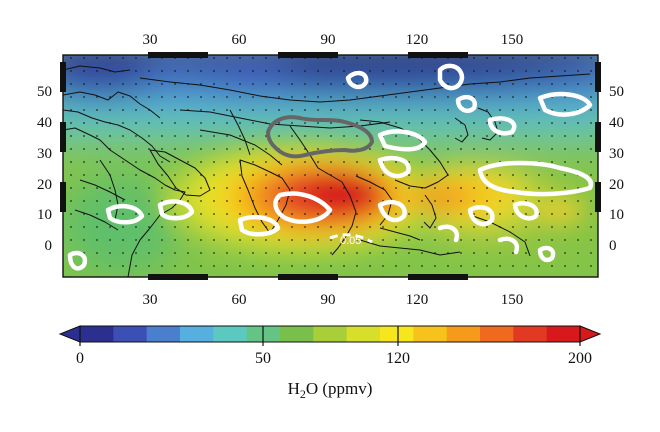 The image size is (660, 432). What do you see at coordinates (263, 358) in the screenshot?
I see `colorbar-tick-50: 50` at bounding box center [263, 358].